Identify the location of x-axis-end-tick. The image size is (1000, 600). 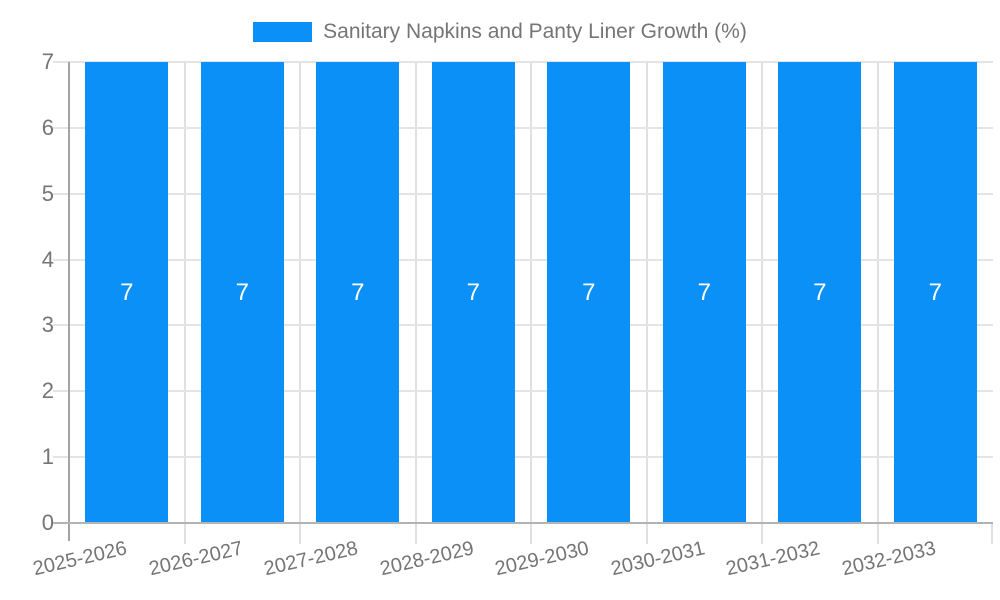
(992, 533).